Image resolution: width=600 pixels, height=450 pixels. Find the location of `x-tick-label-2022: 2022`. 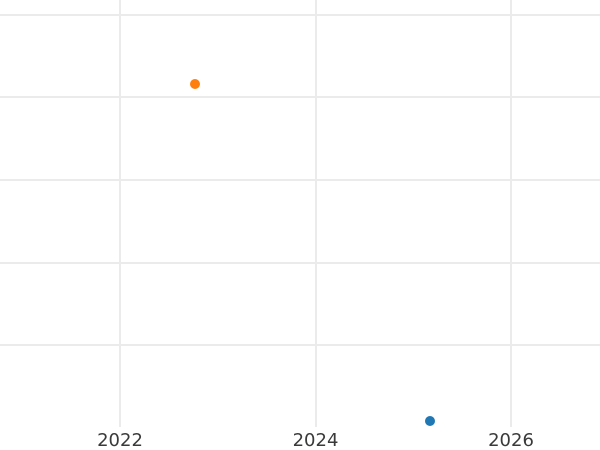

x-tick-label-2022: 2022 is located at coordinates (120, 440).